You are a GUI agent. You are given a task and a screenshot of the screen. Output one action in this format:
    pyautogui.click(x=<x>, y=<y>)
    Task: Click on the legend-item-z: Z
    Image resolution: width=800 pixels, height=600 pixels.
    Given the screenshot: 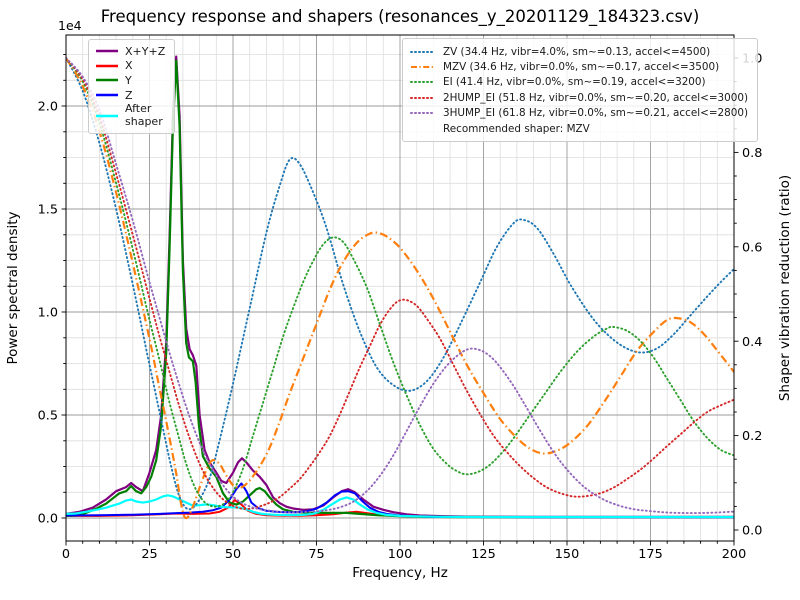 What is the action you would take?
    pyautogui.click(x=130, y=95)
    